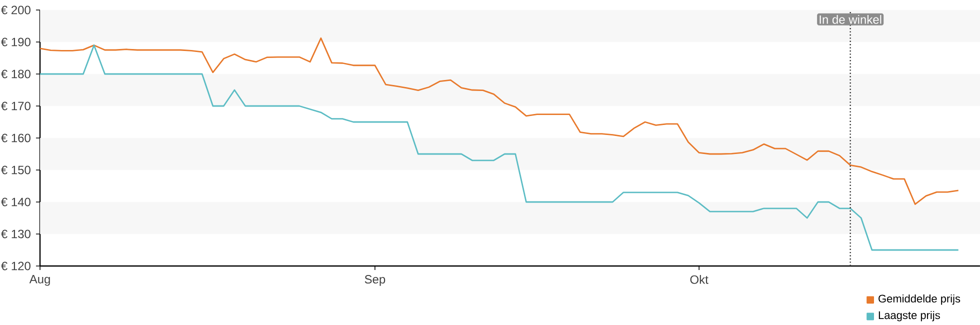  What do you see at coordinates (375, 280) in the screenshot?
I see `x-tick-label: Sep` at bounding box center [375, 280].